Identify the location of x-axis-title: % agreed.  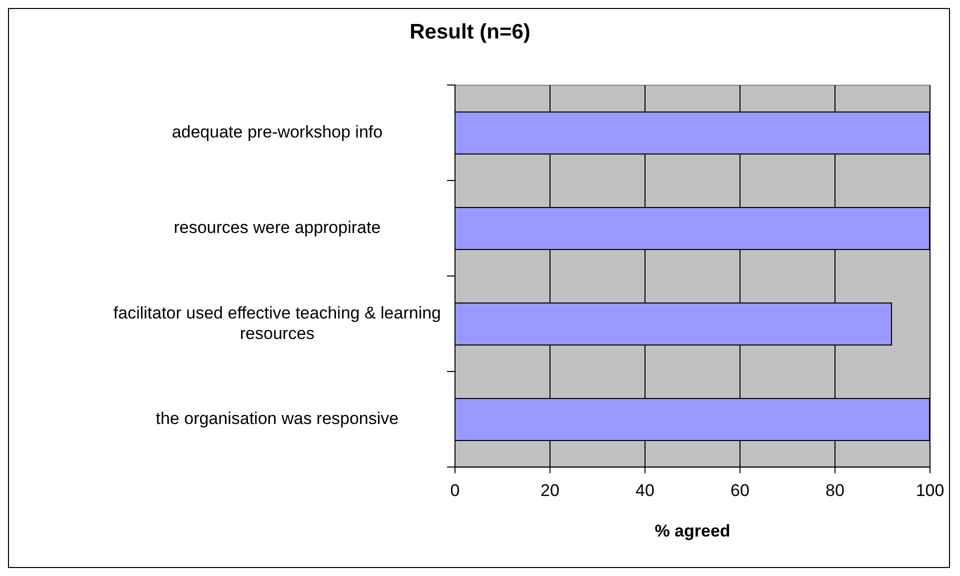
(692, 530).